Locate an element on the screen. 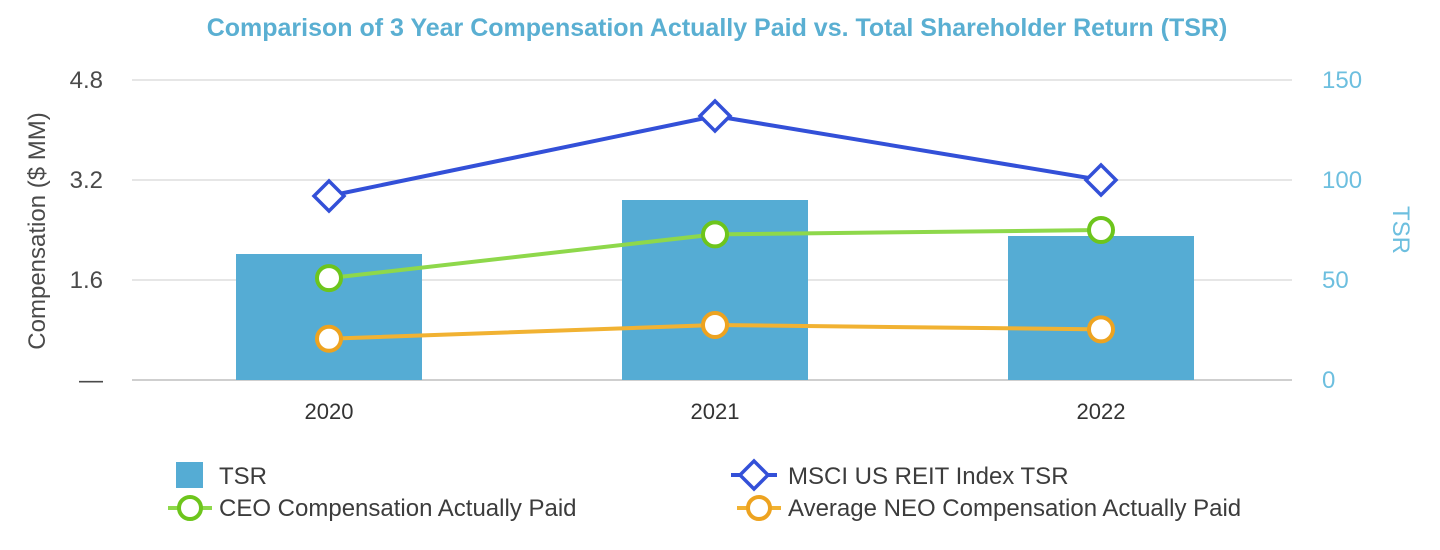 Image resolution: width=1440 pixels, height=550 pixels. x-tick-label: 2021 is located at coordinates (715, 411).